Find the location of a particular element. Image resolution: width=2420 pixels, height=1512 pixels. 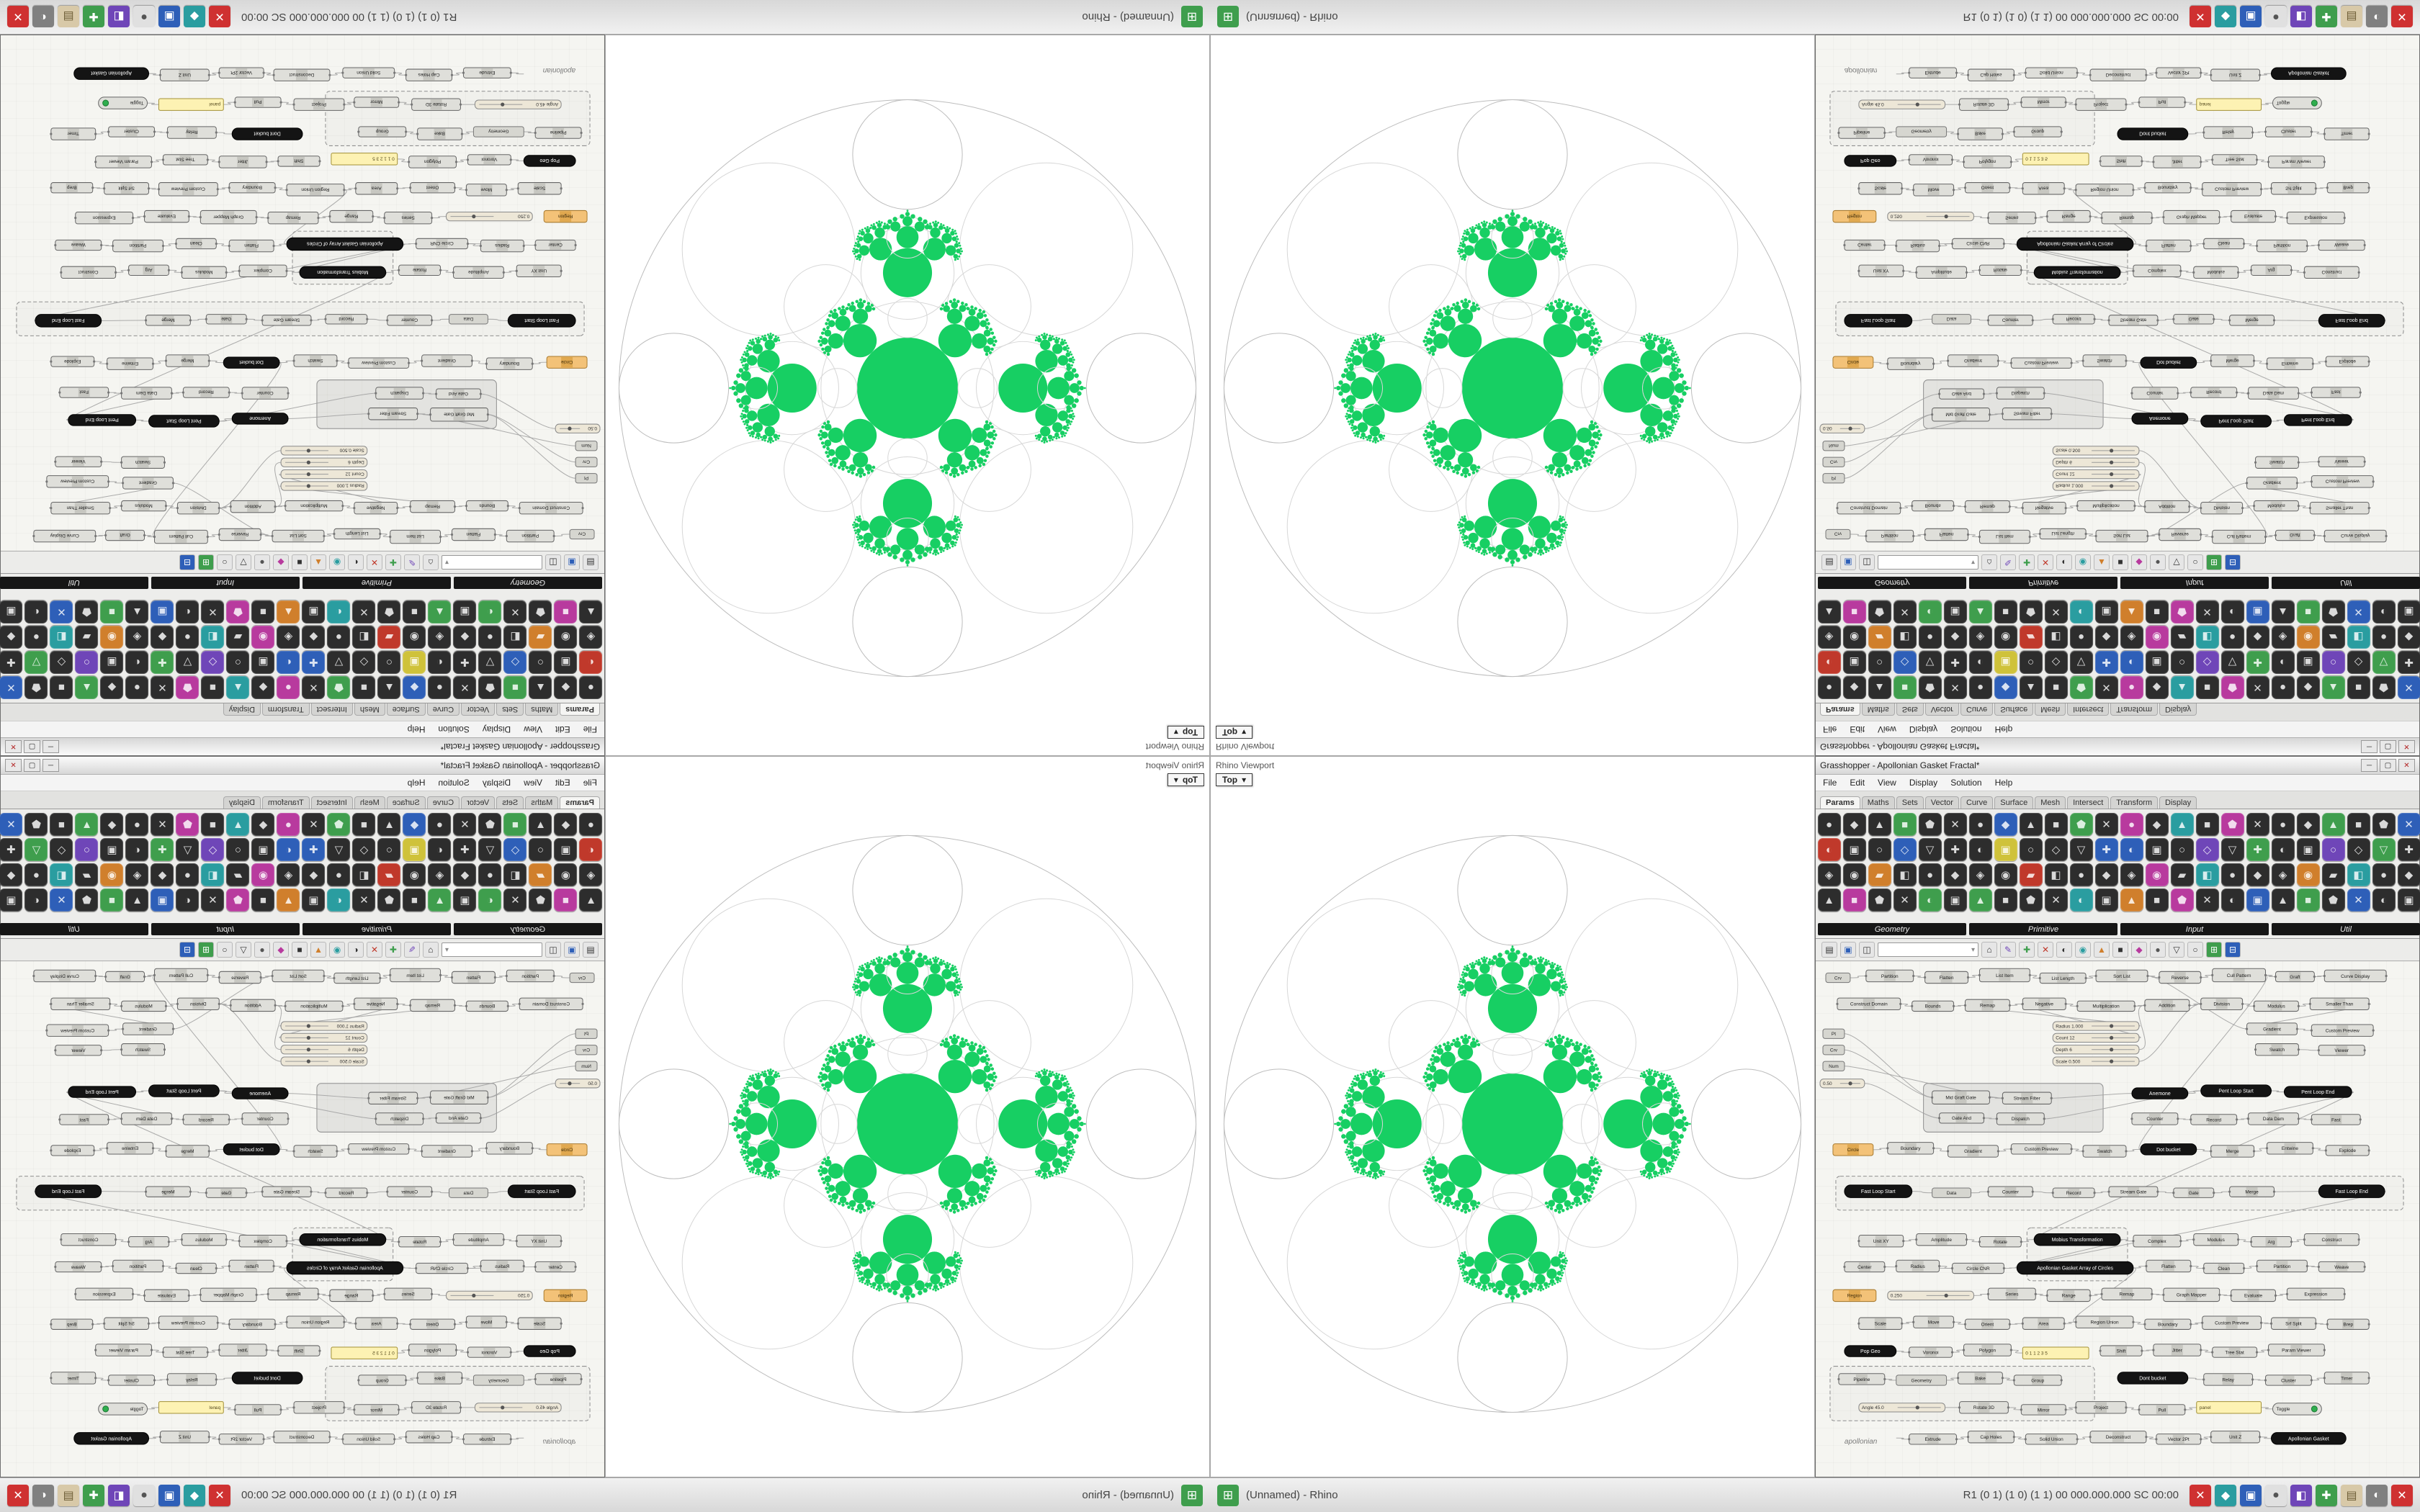

toolbar-icon: ▣ is located at coordinates (1848, 950).